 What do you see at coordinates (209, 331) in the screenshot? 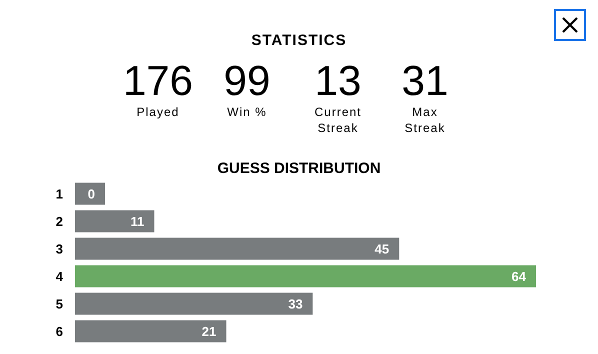
I see `data-label: 21` at bounding box center [209, 331].